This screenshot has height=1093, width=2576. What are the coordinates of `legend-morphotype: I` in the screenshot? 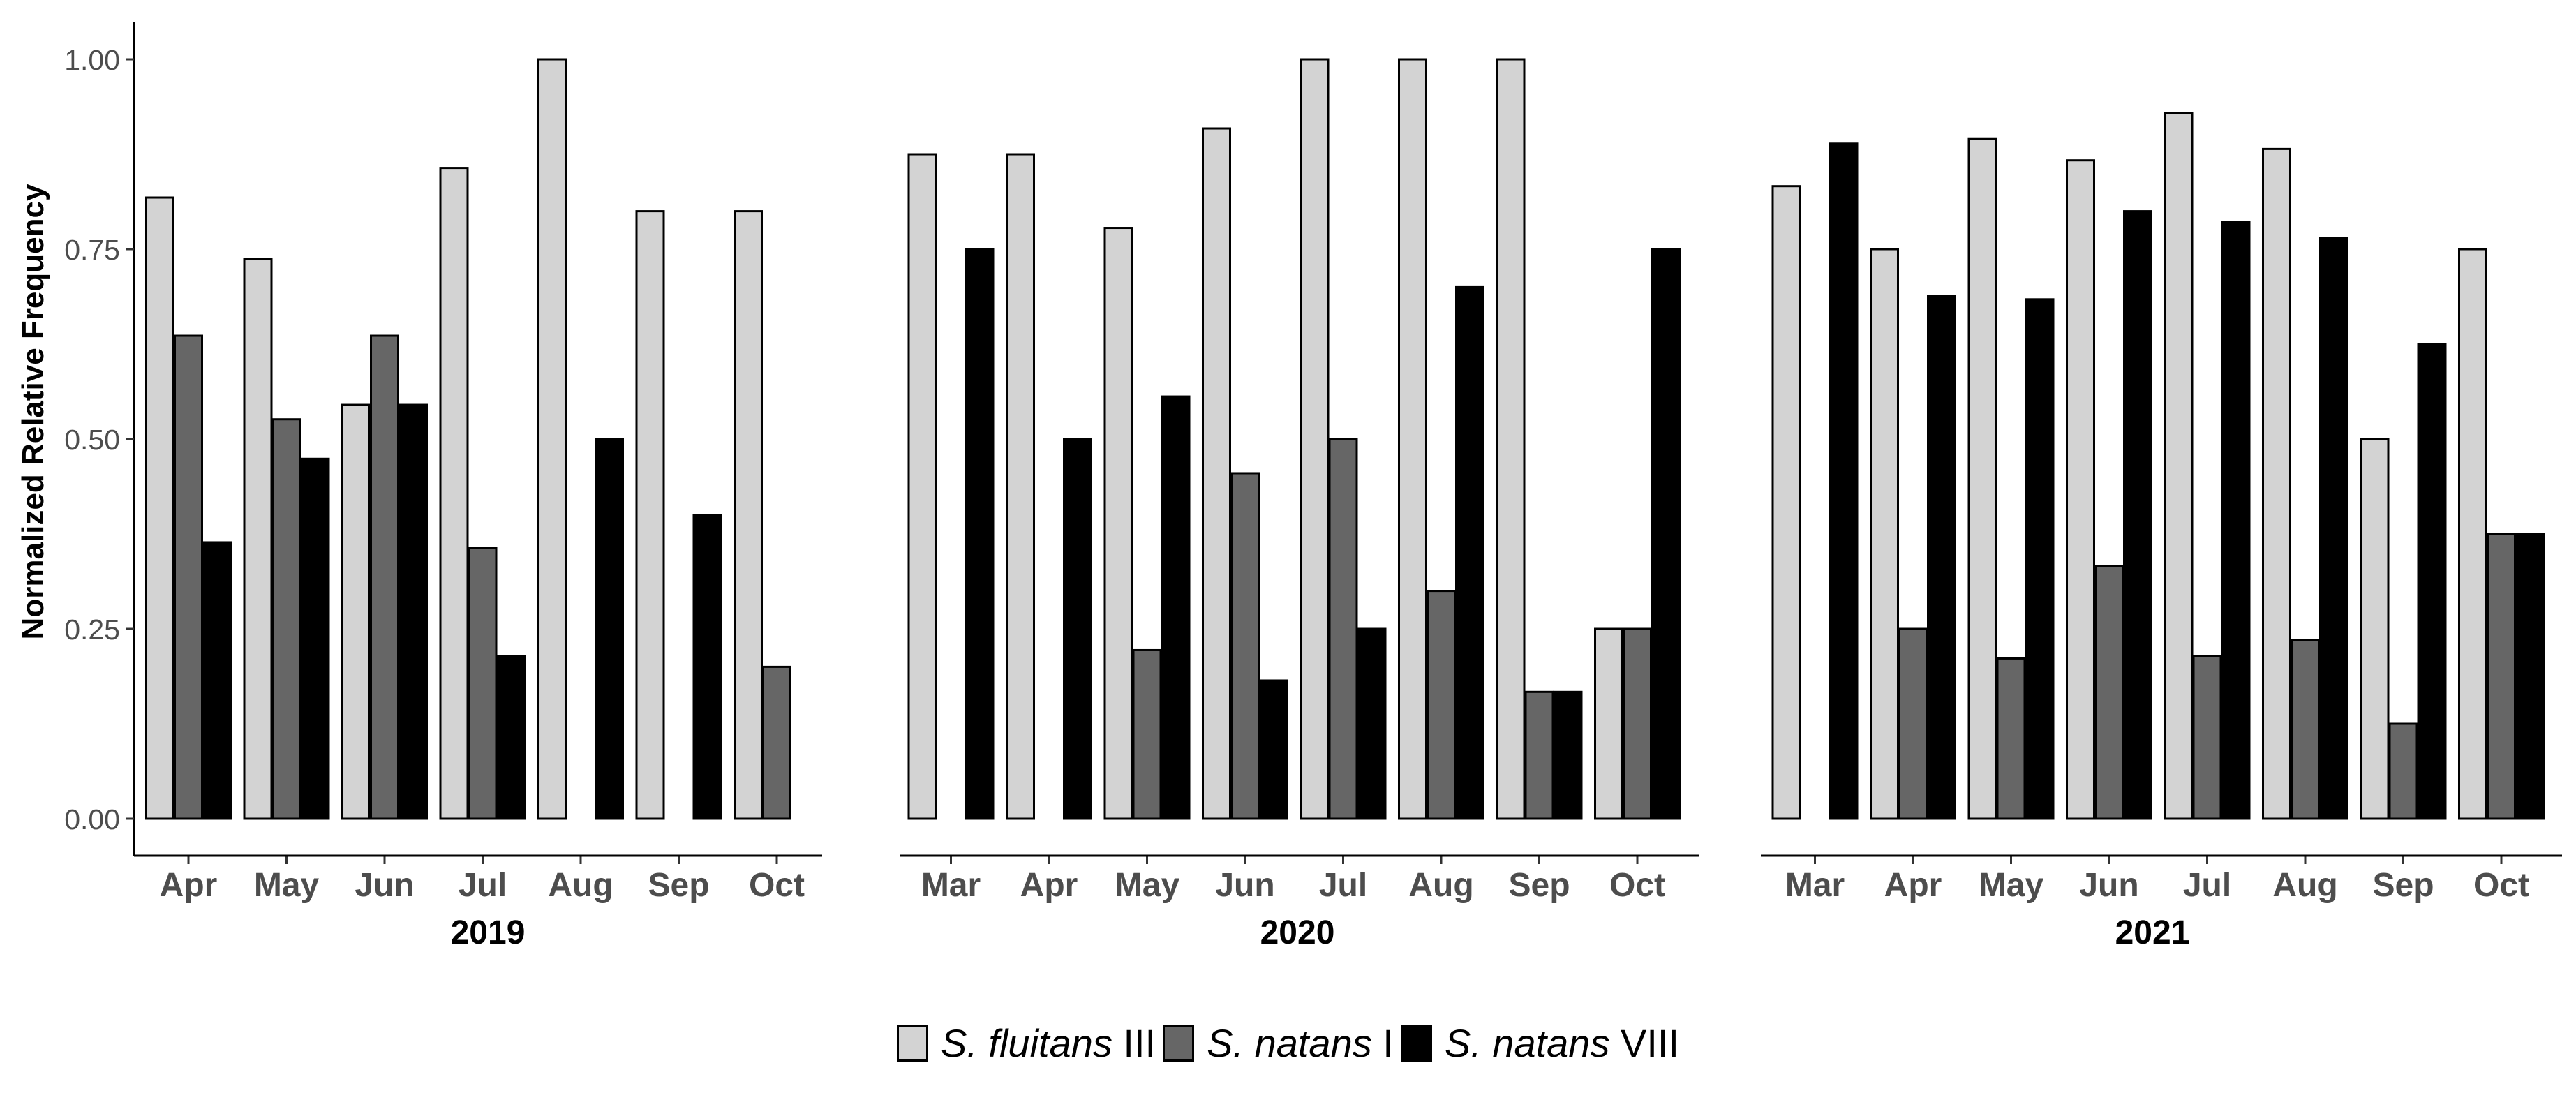 It's located at (1388, 1043).